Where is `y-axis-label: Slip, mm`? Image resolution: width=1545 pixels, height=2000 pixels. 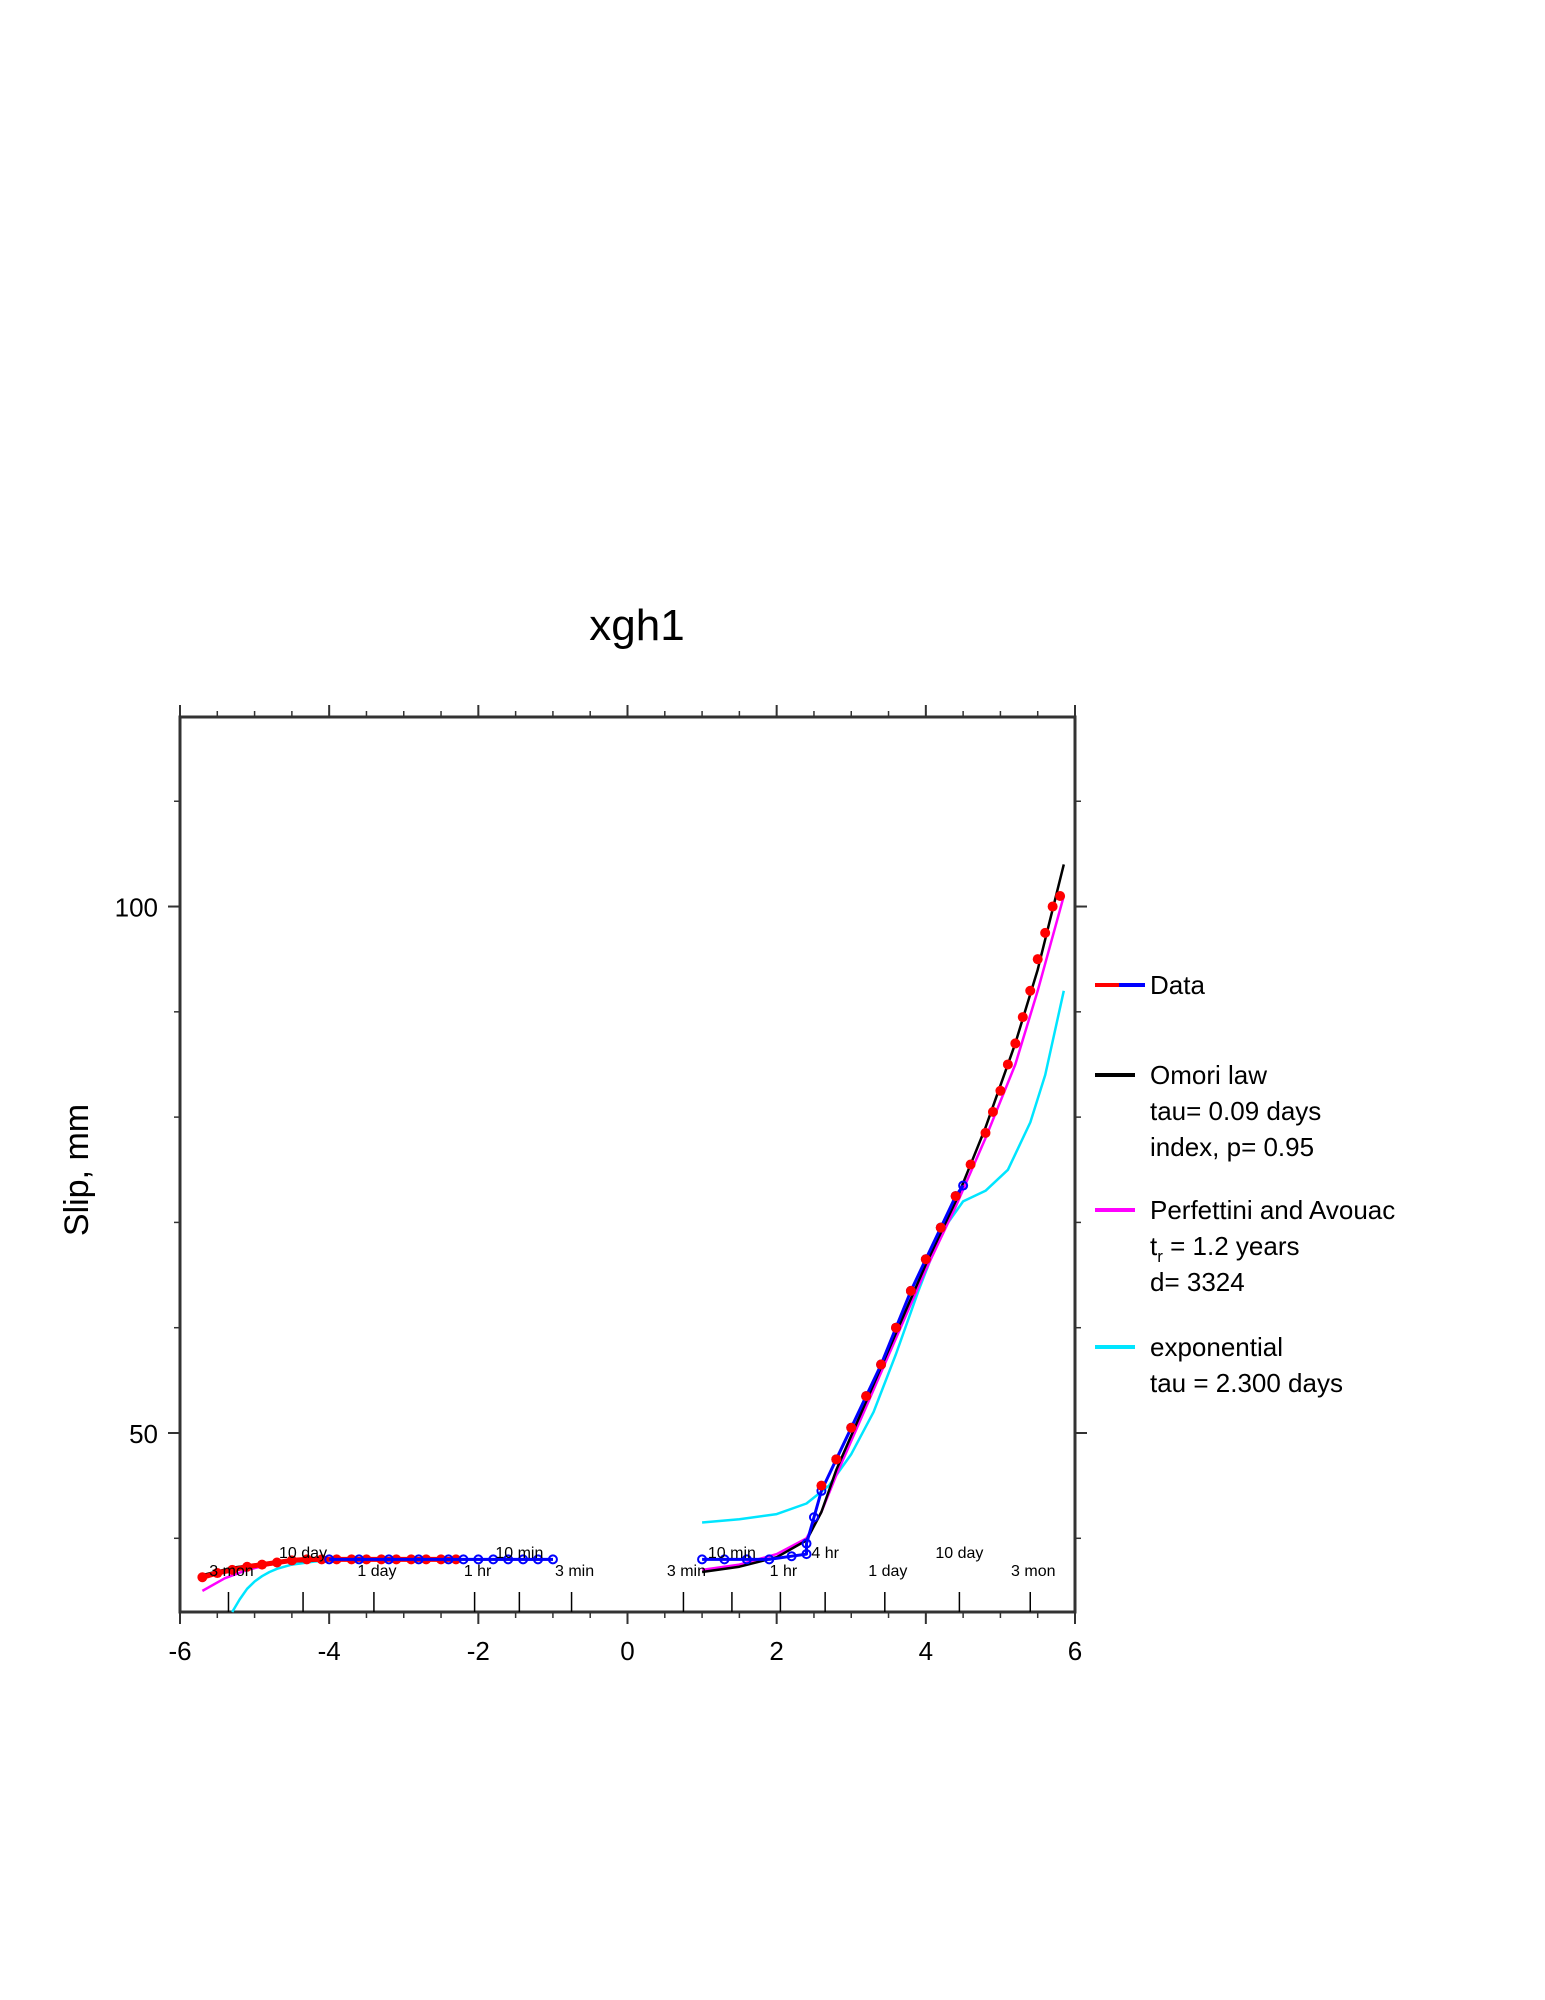 y-axis-label: Slip, mm is located at coordinates (77, 1170).